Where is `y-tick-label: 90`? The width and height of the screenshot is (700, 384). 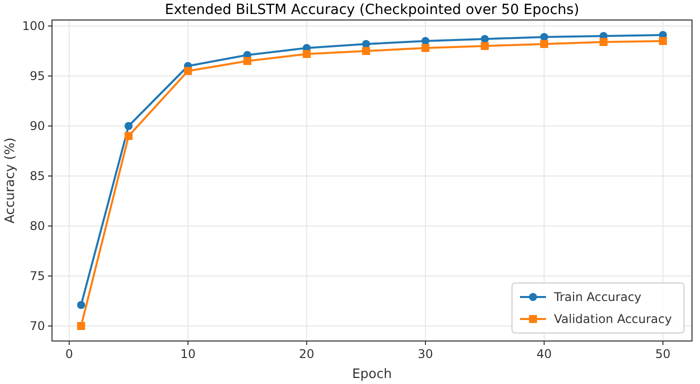 y-tick-label: 90 is located at coordinates (37, 126).